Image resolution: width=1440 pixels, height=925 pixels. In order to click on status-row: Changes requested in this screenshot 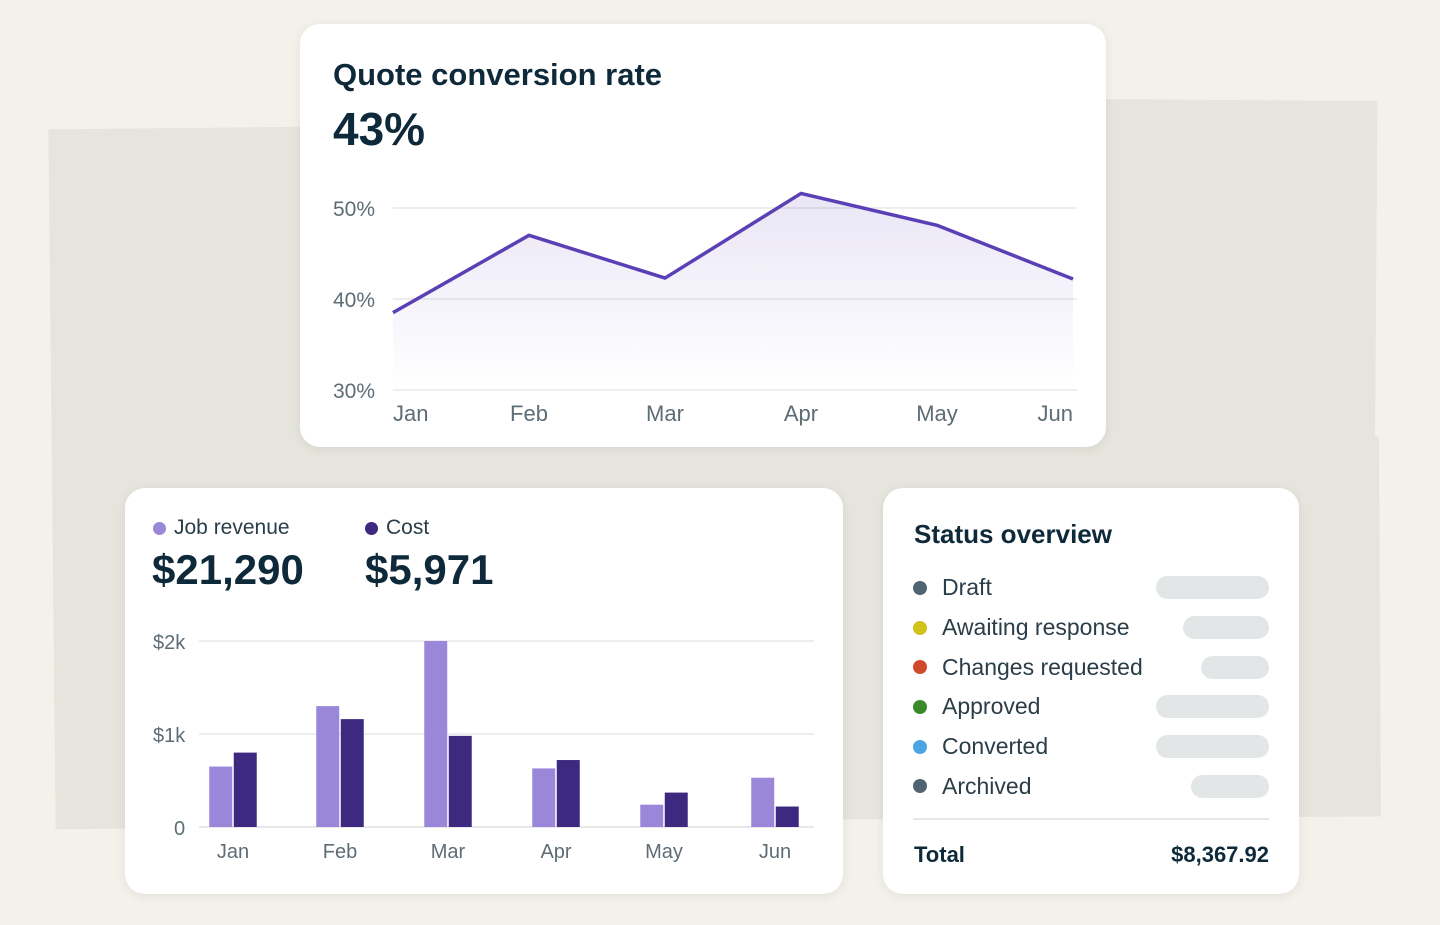, I will do `click(1091, 667)`.